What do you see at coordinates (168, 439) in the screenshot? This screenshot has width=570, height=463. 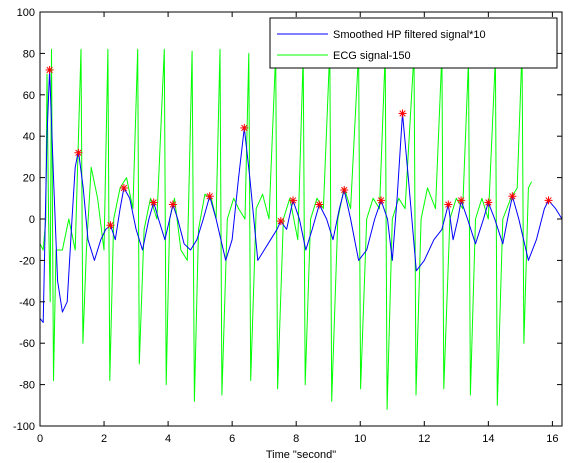 I see `x-tick-label: 4` at bounding box center [168, 439].